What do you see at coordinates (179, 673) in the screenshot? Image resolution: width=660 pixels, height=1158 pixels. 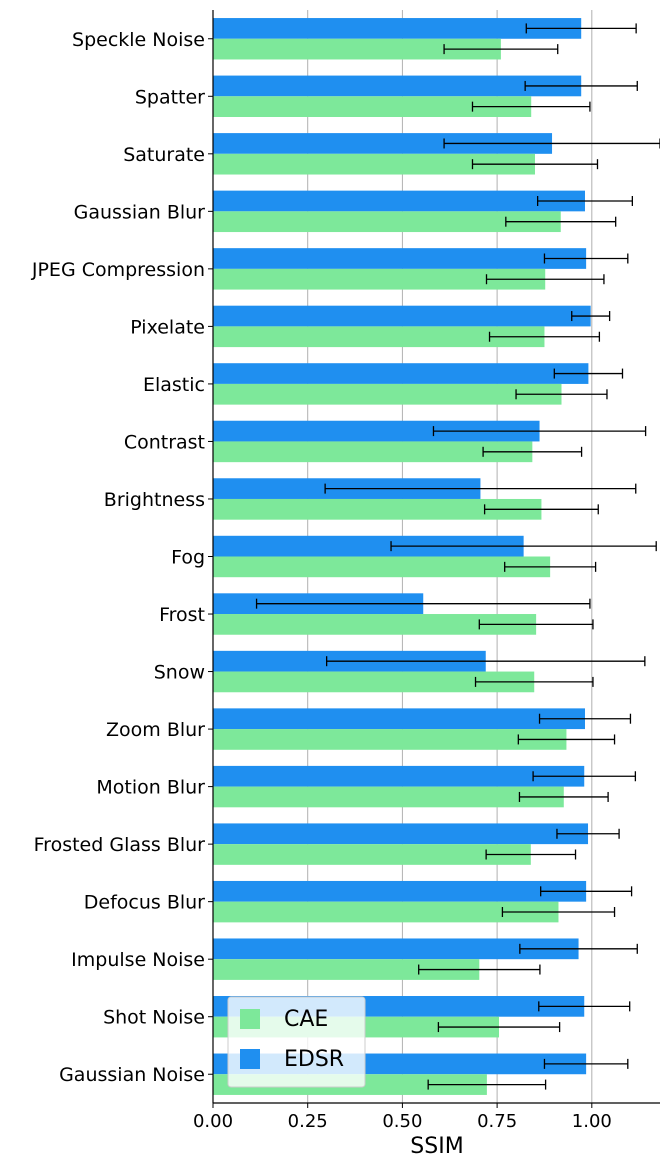 I see `category-label-snow: Snow` at bounding box center [179, 673].